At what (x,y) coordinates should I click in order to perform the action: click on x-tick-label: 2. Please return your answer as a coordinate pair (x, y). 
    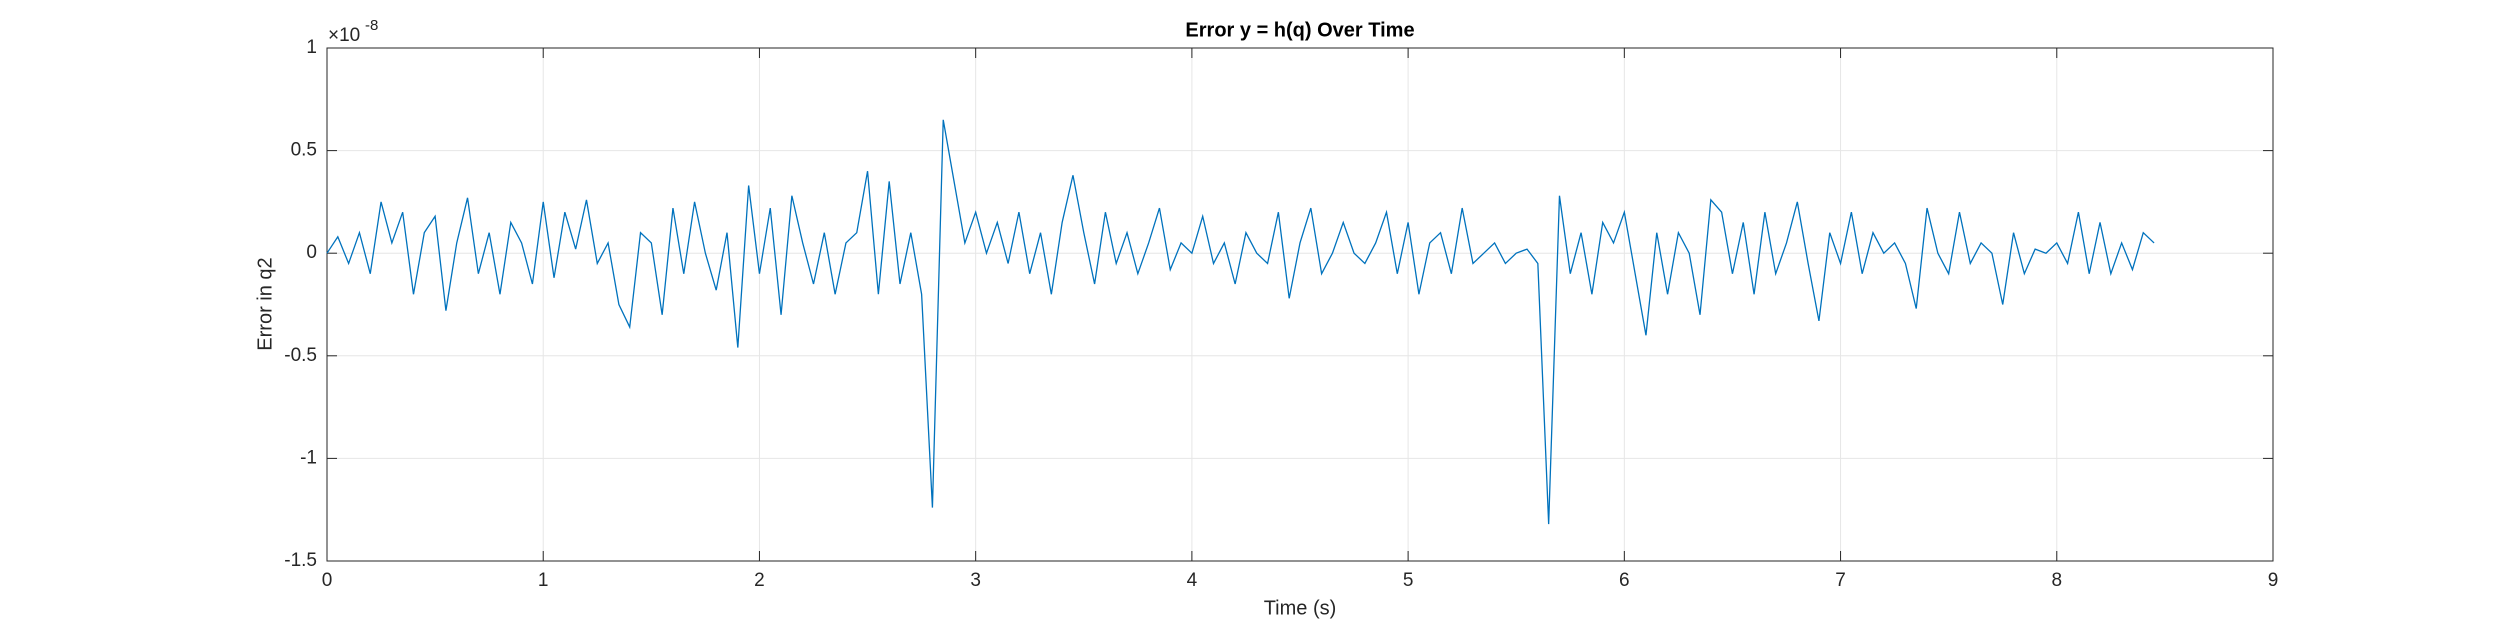
    Looking at the image, I should click on (759, 580).